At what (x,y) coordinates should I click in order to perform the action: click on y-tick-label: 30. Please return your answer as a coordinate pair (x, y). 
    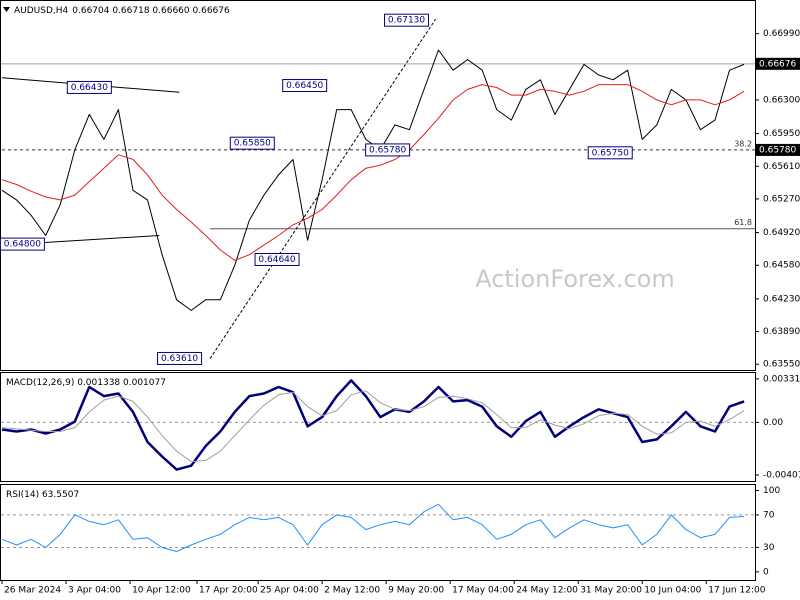
    Looking at the image, I should click on (769, 548).